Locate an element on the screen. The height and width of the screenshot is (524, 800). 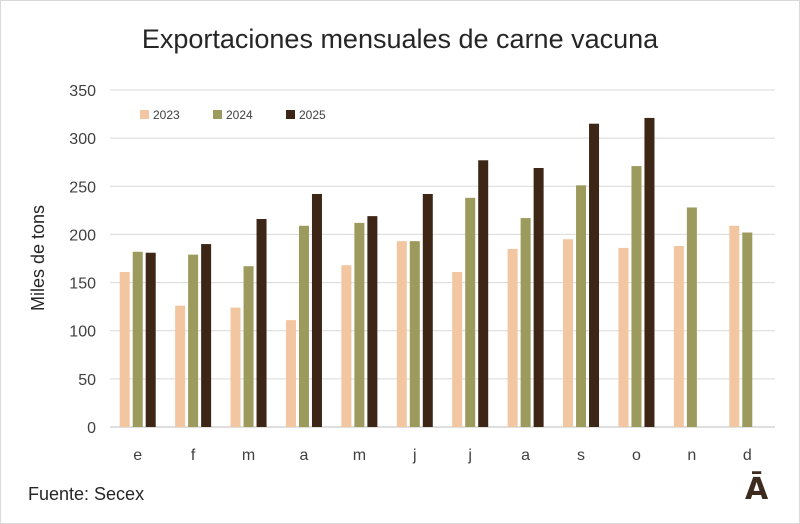
x-tick-label: d is located at coordinates (747, 455).